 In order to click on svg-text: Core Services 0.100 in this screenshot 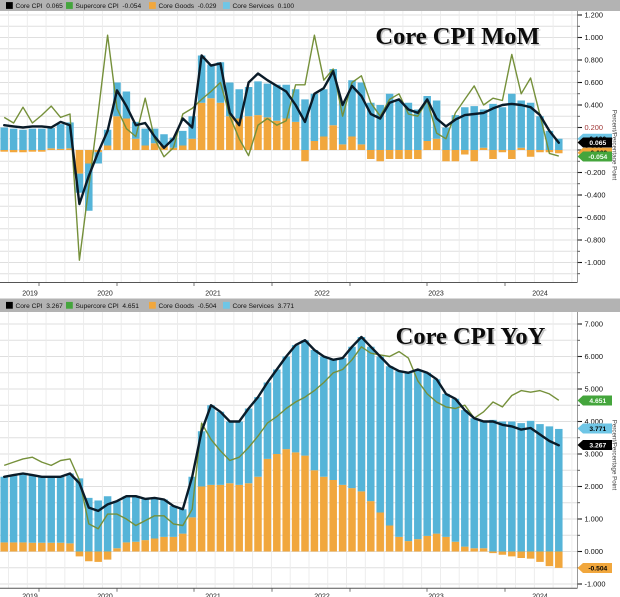, I will do `click(264, 6)`.